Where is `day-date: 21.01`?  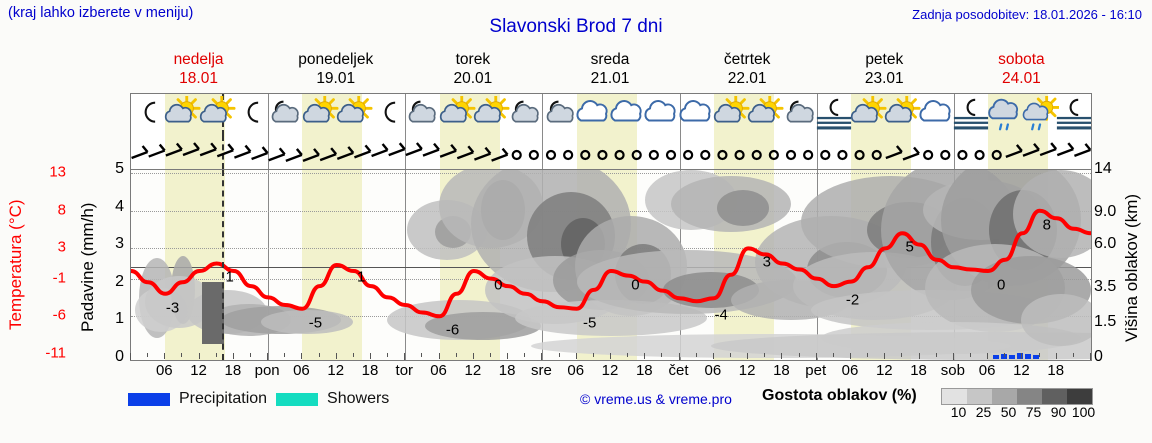 day-date: 21.01 is located at coordinates (610, 78).